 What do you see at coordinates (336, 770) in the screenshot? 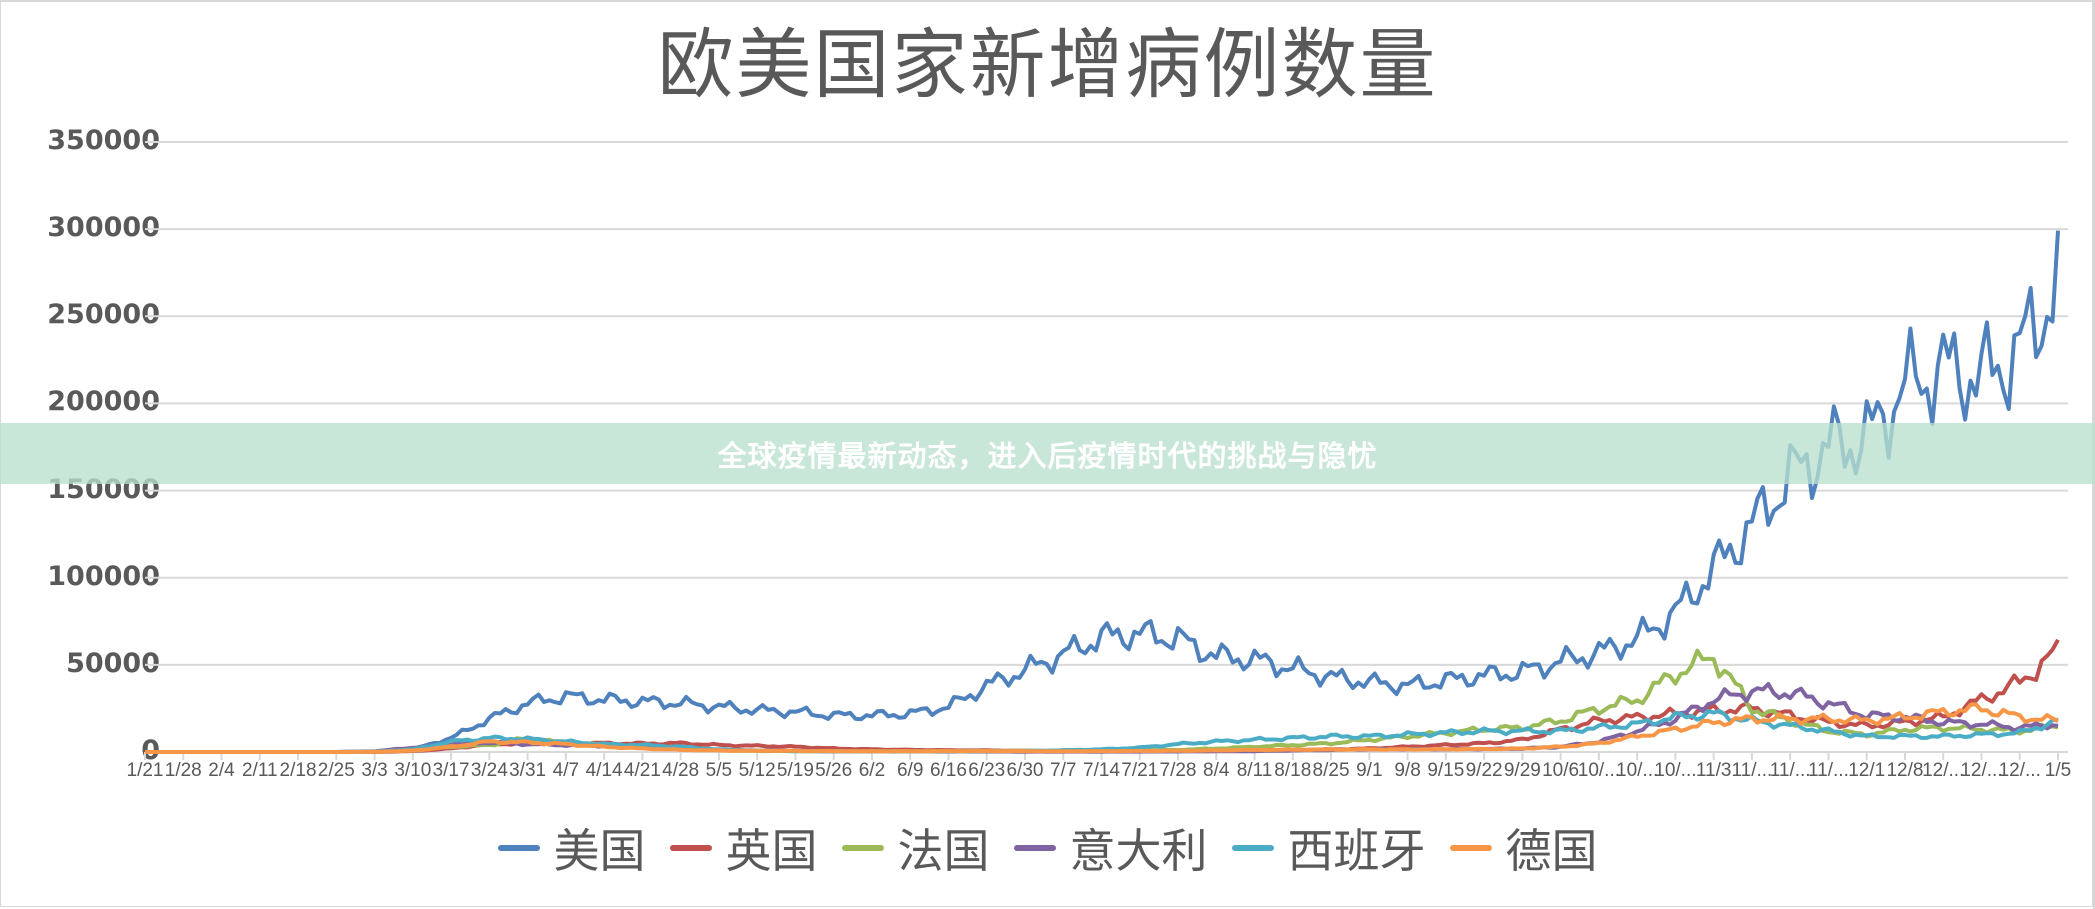
I see `x-tick-label: 2/25` at bounding box center [336, 770].